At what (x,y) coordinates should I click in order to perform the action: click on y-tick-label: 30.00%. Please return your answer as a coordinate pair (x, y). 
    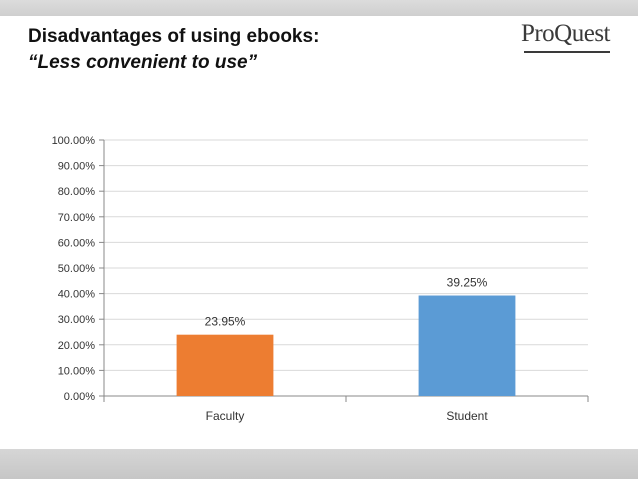
    Looking at the image, I should click on (77, 320).